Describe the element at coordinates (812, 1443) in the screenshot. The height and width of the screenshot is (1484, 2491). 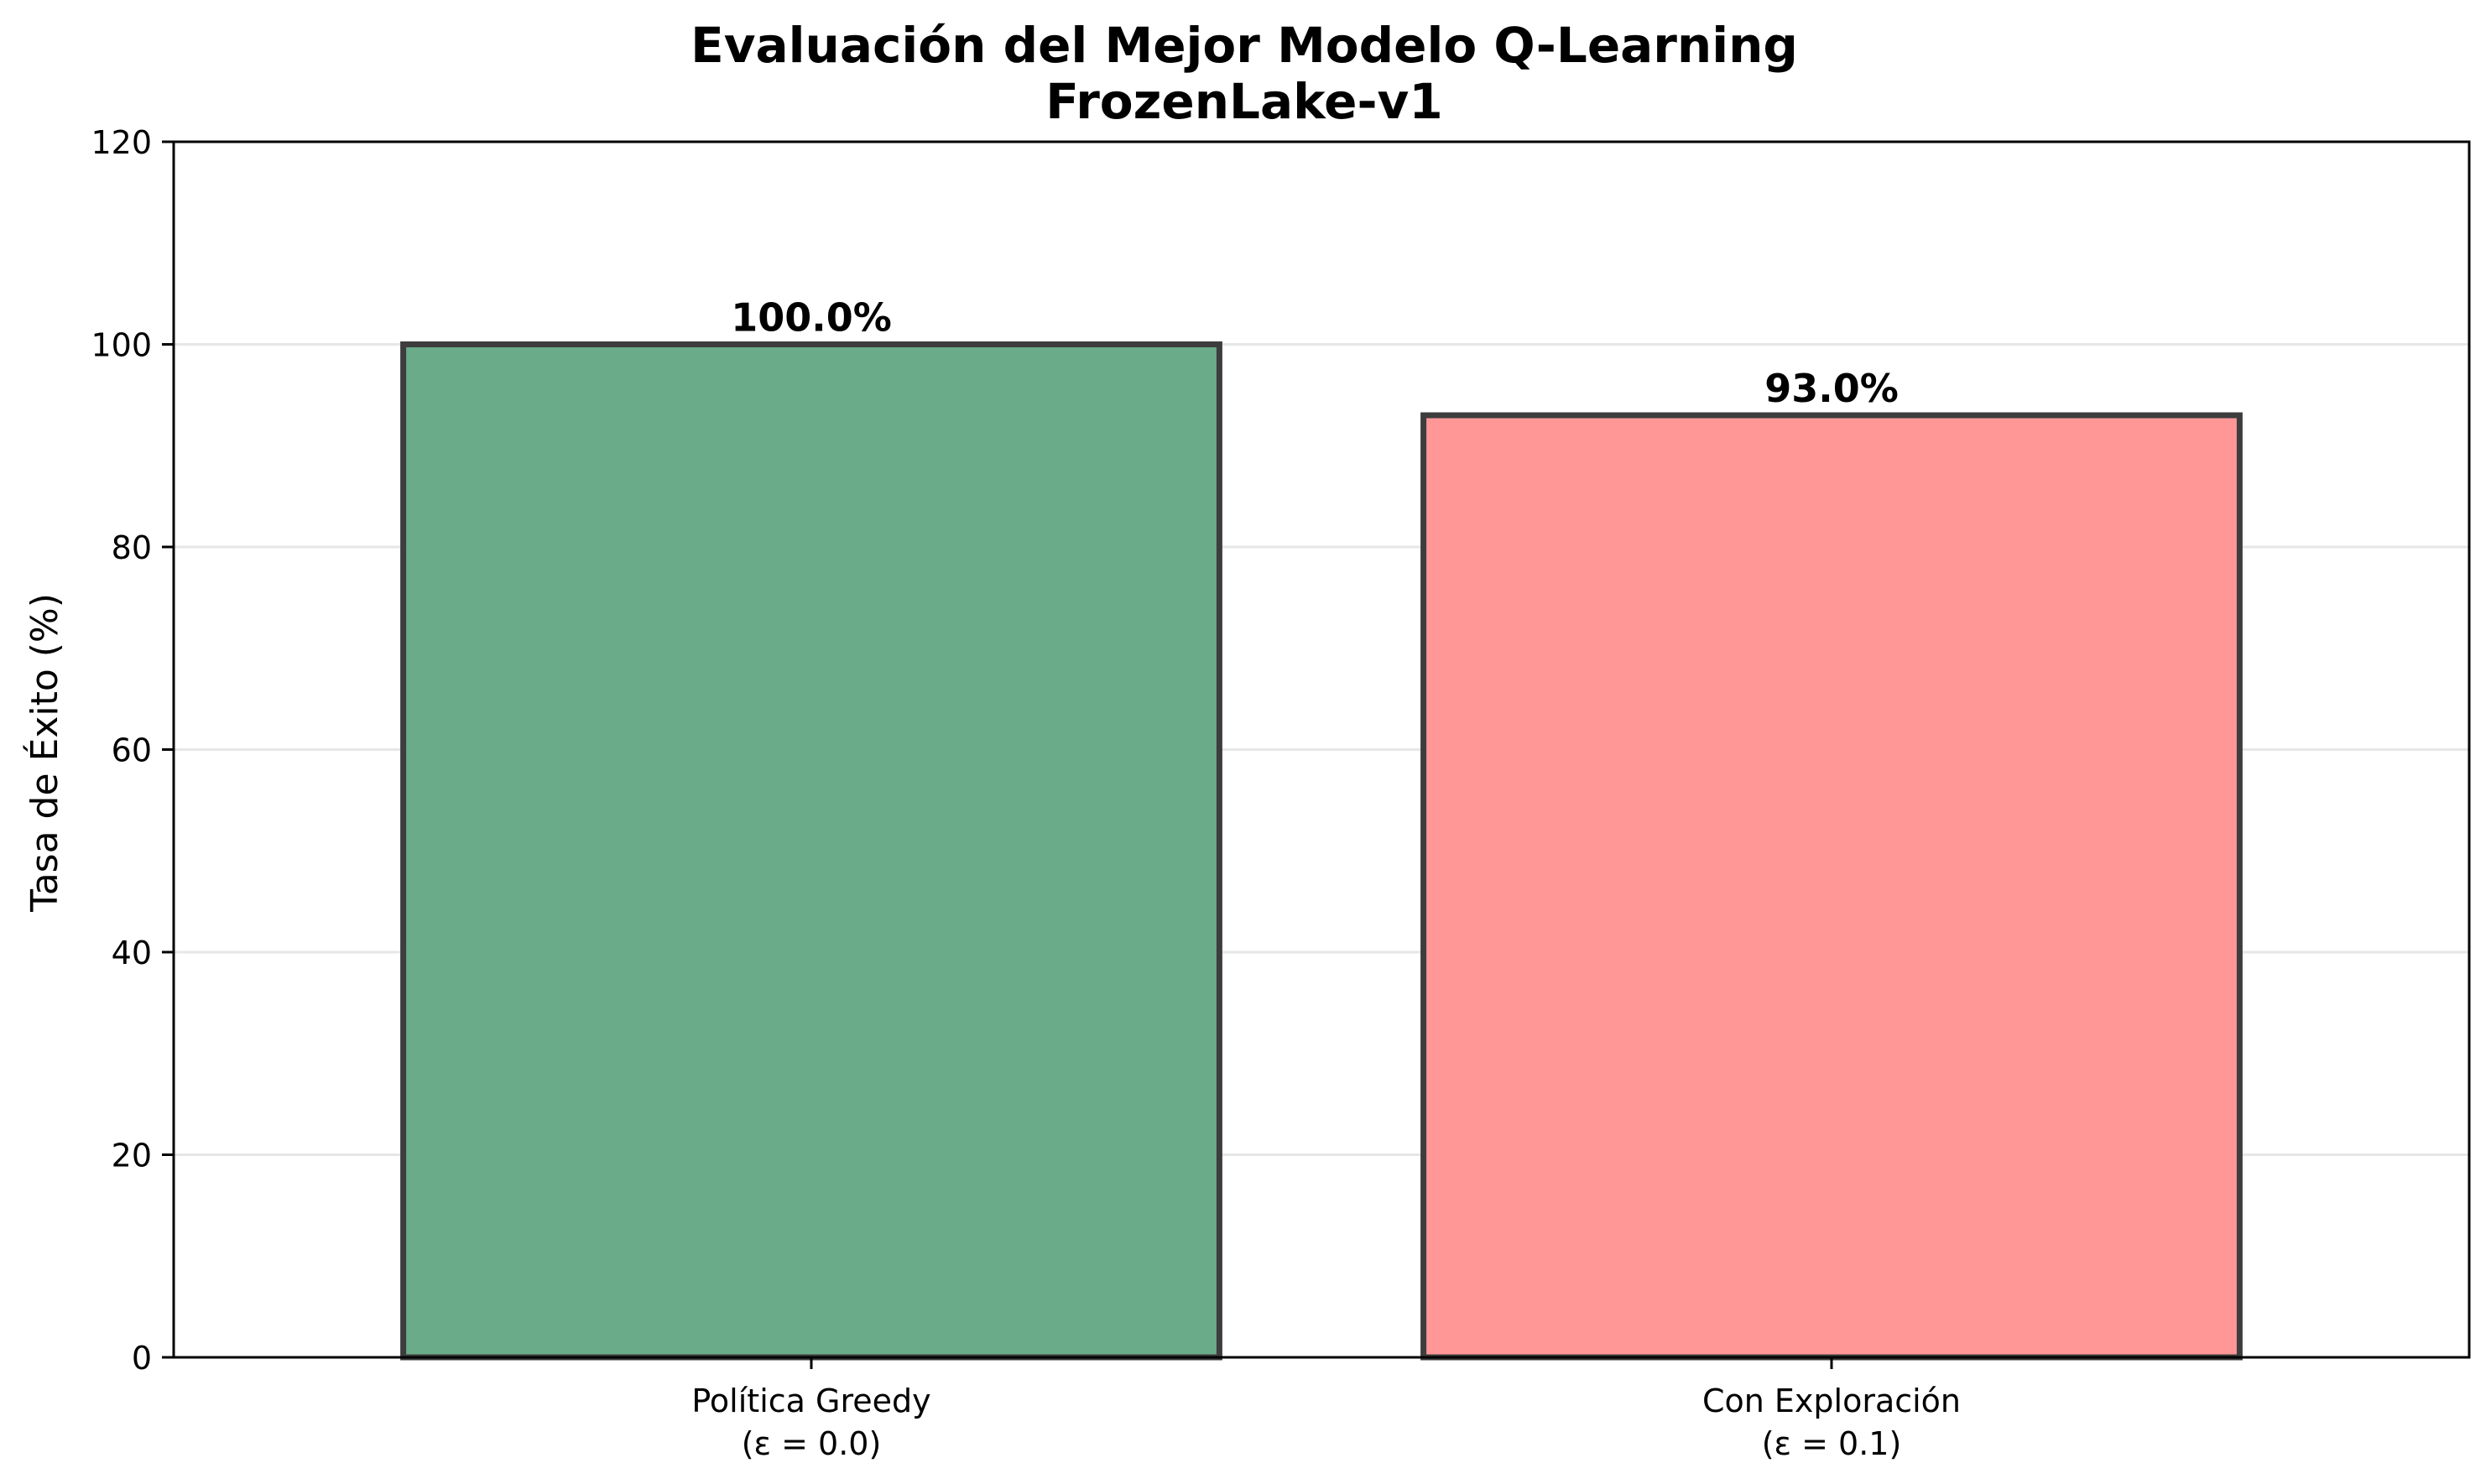
I see `x-tick-label: (ε = 0.0)` at that location.